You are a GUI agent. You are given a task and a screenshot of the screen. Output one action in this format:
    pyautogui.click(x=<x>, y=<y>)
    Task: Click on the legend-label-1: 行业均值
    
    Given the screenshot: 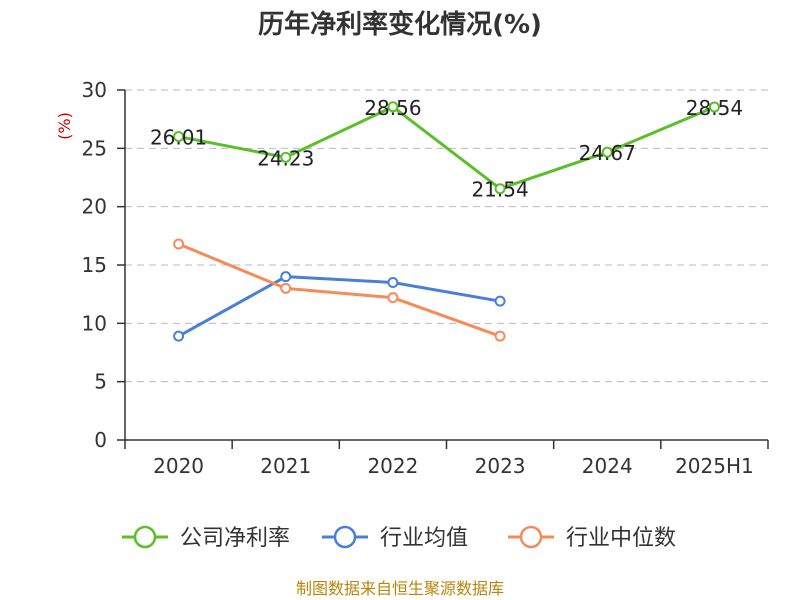 What is the action you would take?
    pyautogui.click(x=424, y=538)
    